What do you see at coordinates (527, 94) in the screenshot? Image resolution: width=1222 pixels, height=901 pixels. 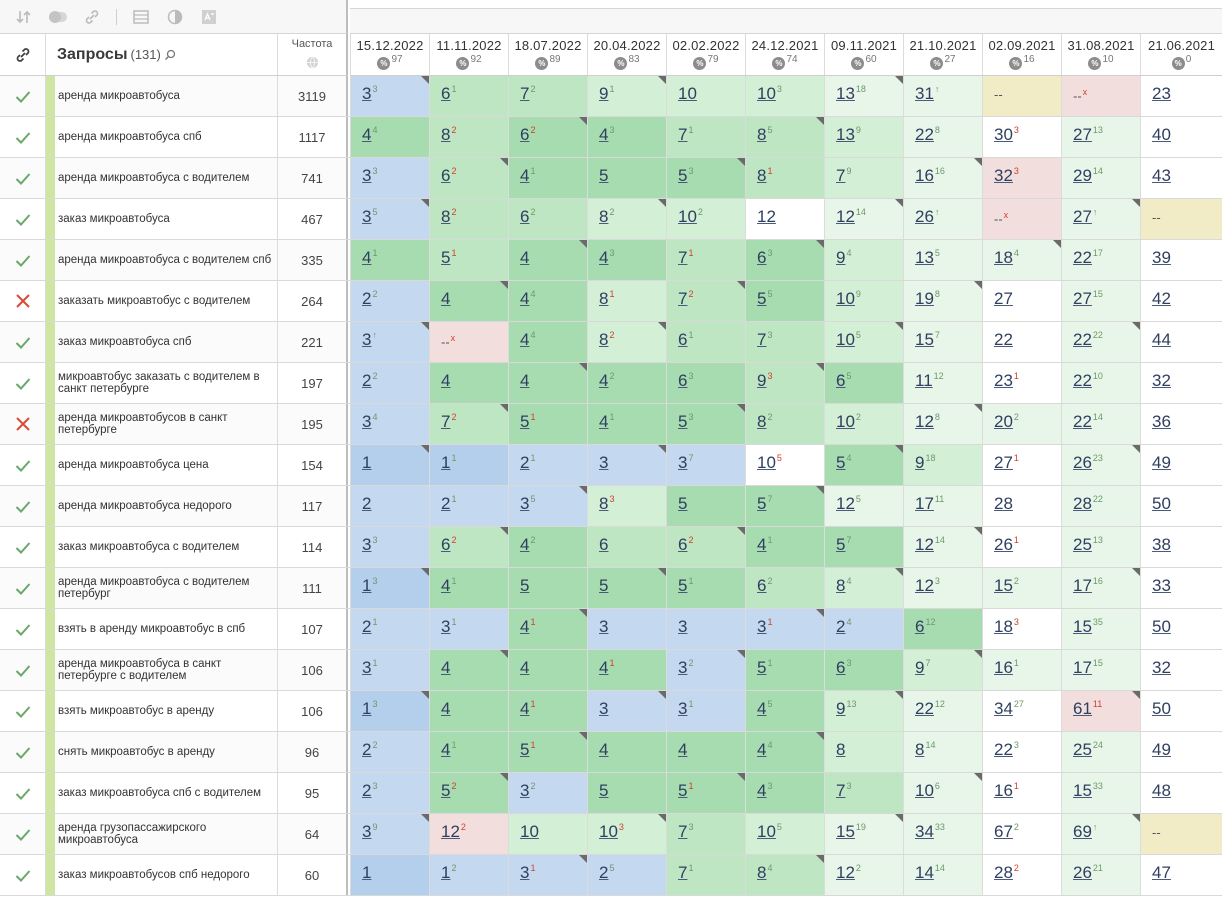 I see `position-value: 72` at bounding box center [527, 94].